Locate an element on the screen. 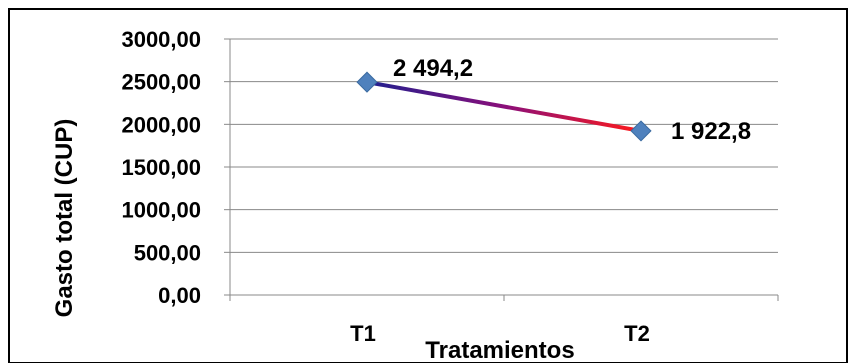 The width and height of the screenshot is (856, 363). x-tick-labels: T1 T2 is located at coordinates (500, 333).